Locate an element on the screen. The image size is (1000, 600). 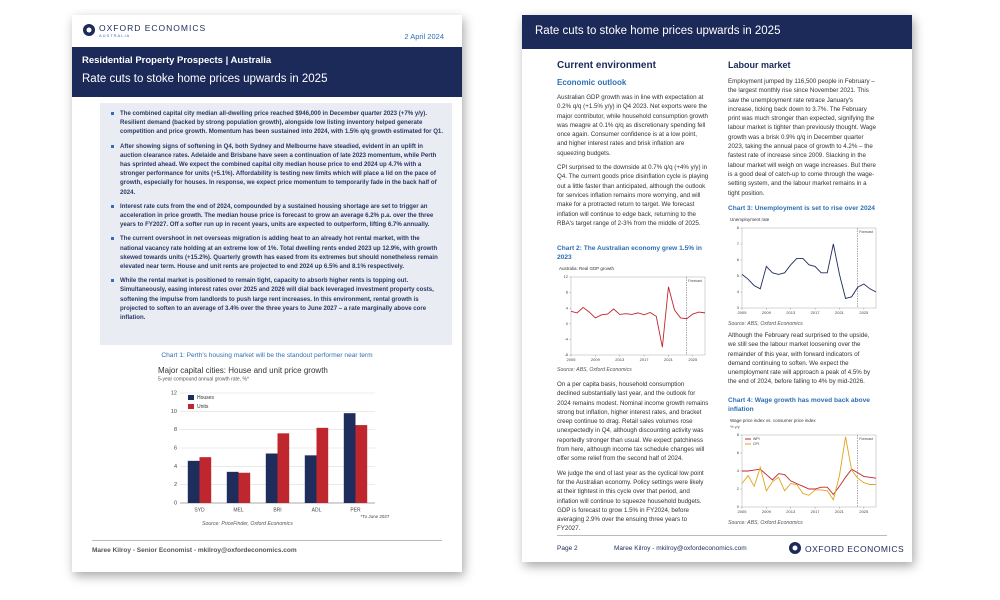
logo-region: AUSTRALIA is located at coordinates (115, 35).